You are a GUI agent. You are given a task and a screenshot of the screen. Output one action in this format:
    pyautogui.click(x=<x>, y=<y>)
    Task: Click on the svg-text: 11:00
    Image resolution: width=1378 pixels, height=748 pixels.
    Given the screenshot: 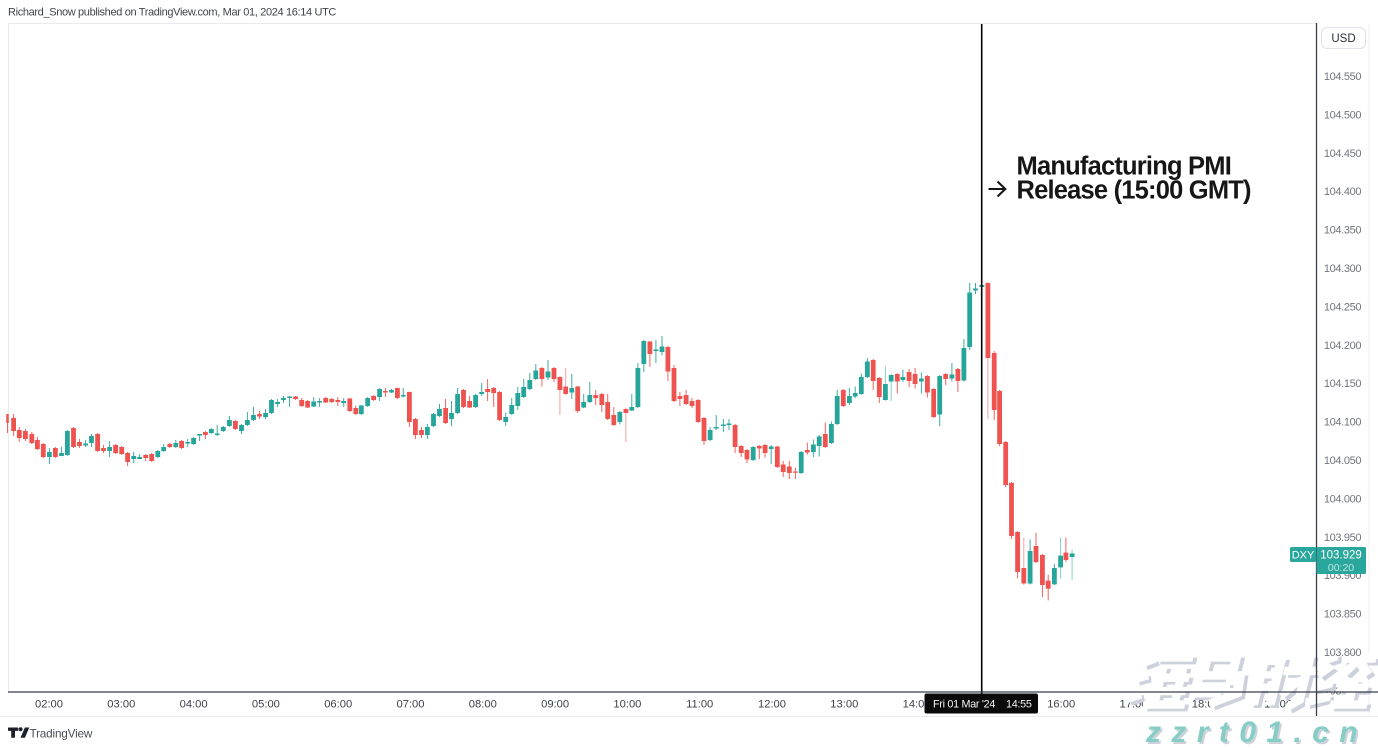 What is the action you would take?
    pyautogui.click(x=699, y=705)
    